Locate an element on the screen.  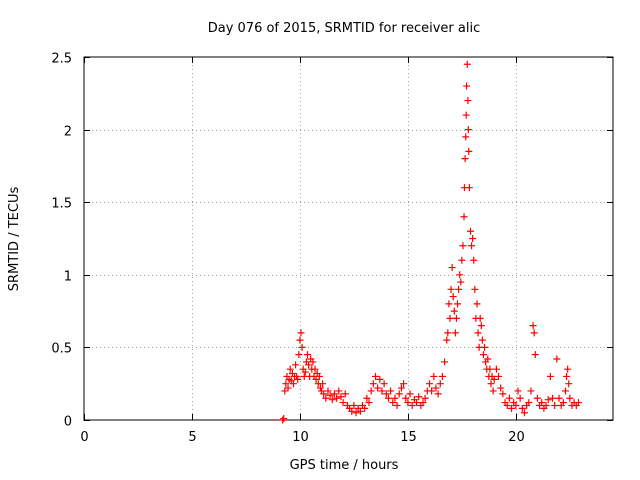
x-tick-label: 20 is located at coordinates (516, 437).